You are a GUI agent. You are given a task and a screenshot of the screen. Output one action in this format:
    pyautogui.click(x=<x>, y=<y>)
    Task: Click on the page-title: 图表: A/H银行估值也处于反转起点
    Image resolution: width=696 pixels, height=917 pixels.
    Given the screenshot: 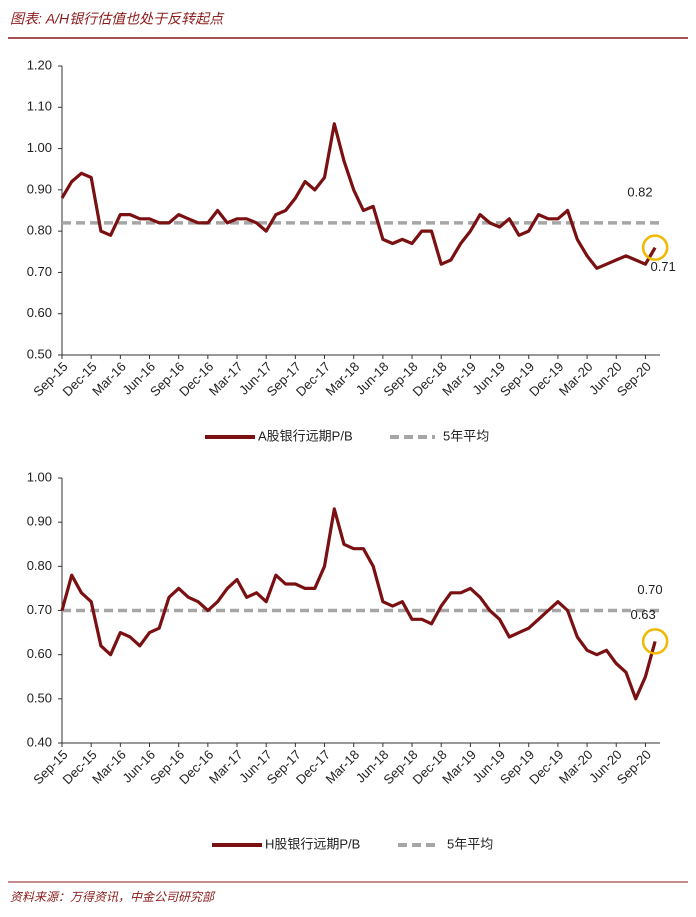 What is the action you would take?
    pyautogui.click(x=117, y=19)
    